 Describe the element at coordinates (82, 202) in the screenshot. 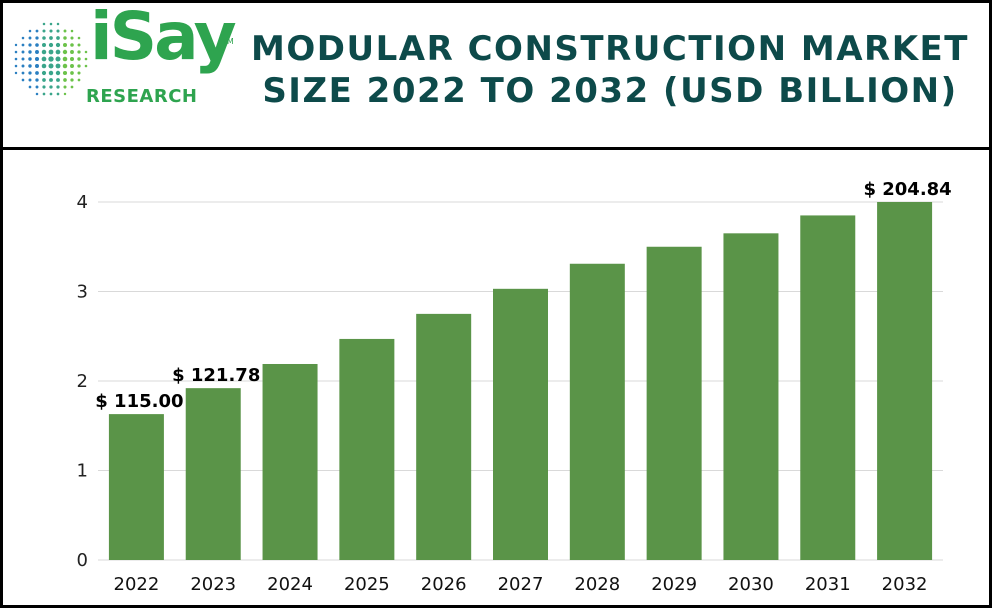

I see `y-tick-label: 4` at that location.